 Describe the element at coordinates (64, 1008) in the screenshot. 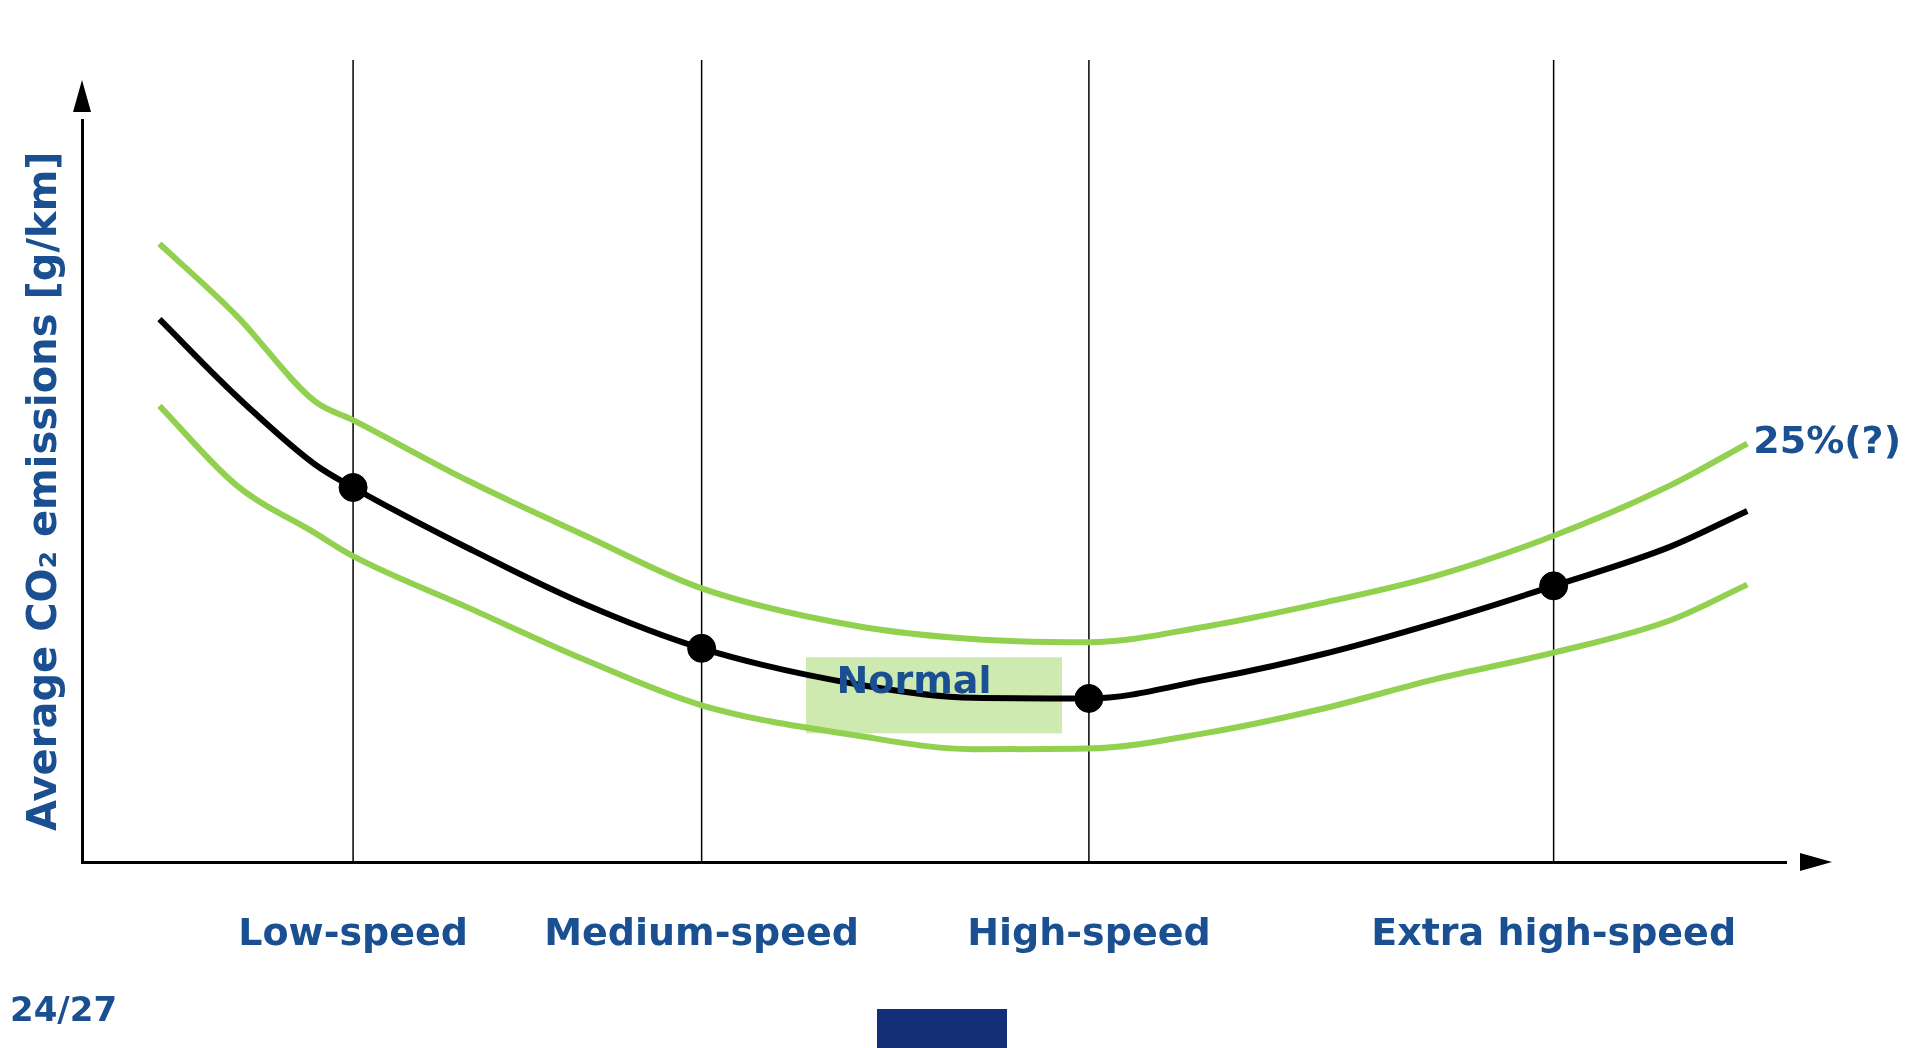

I see `text: 24/27` at that location.